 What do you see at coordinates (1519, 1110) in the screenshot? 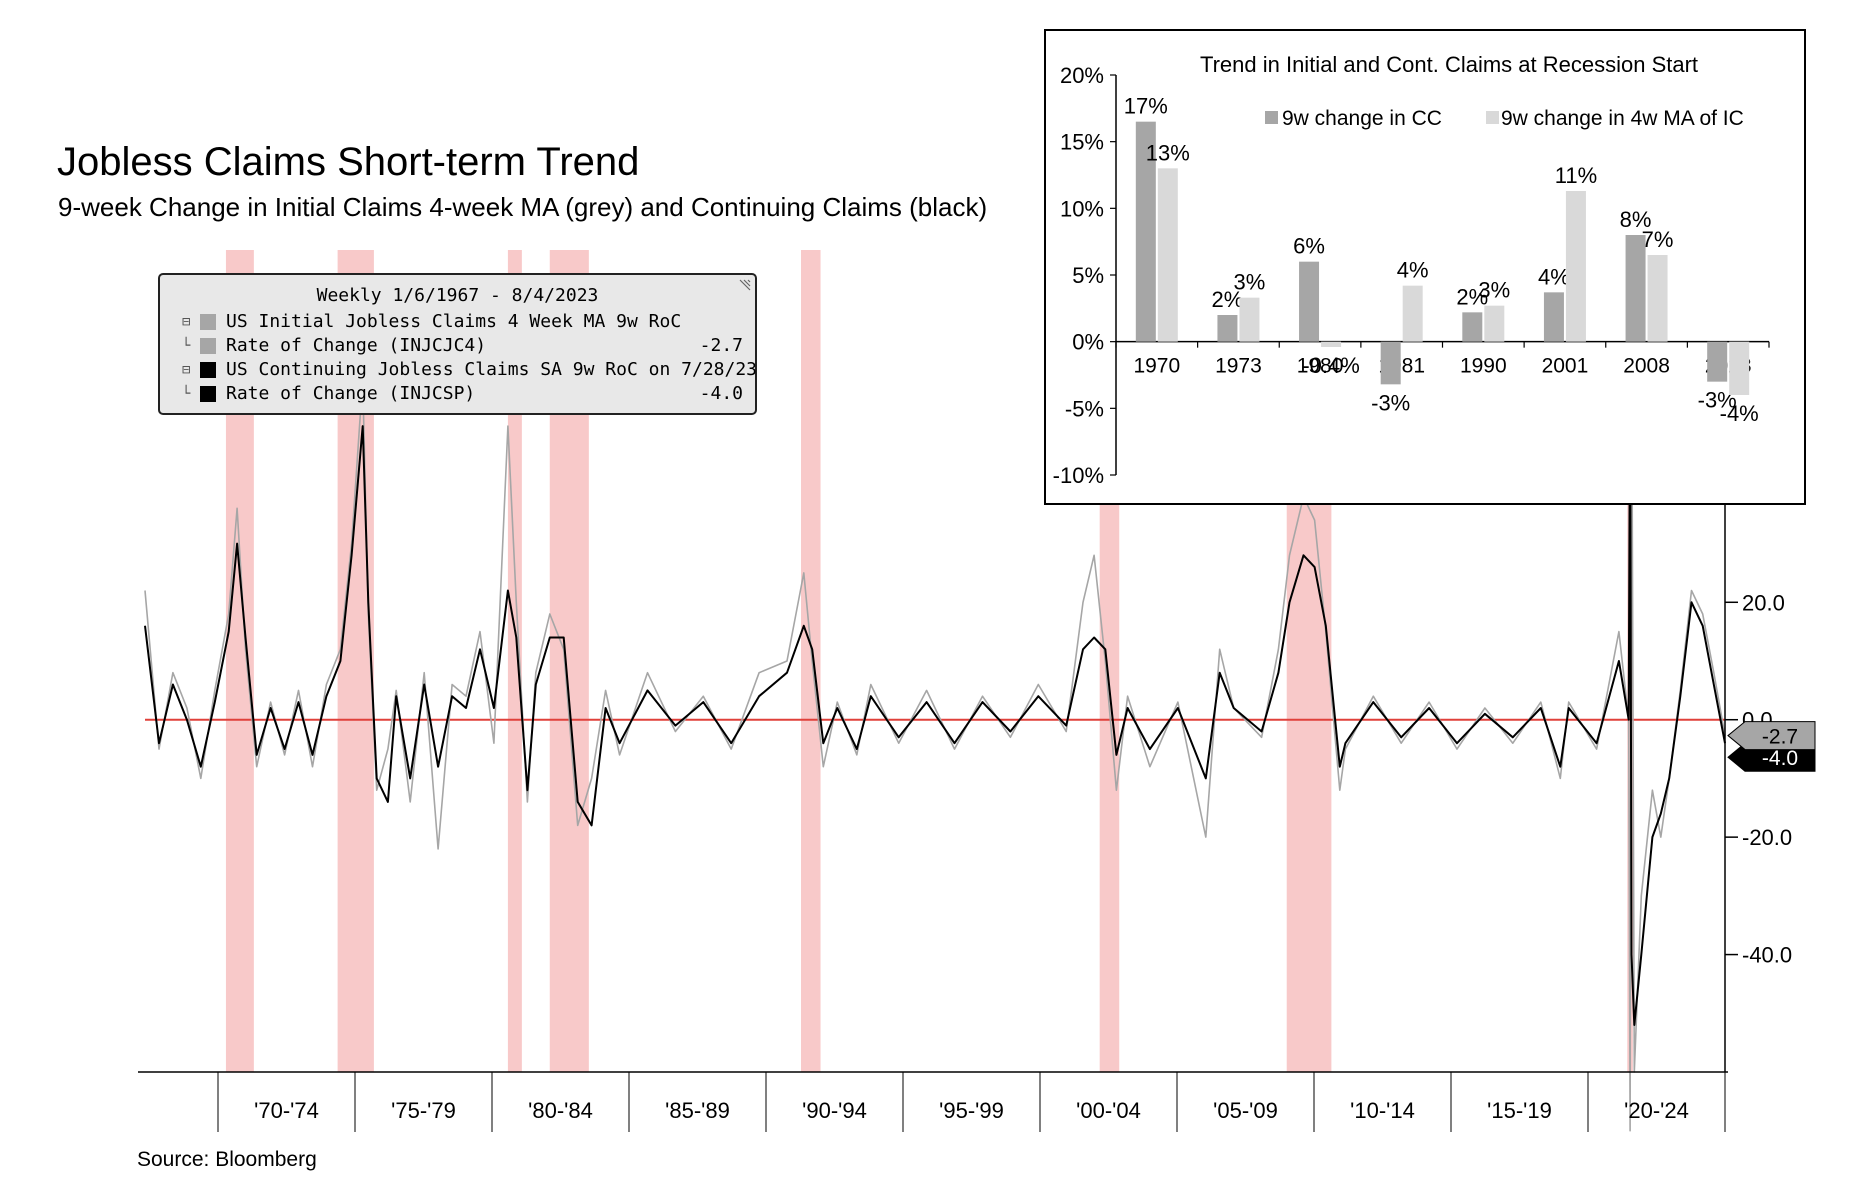
I see `x-tick-label: '15-'19` at bounding box center [1519, 1110].